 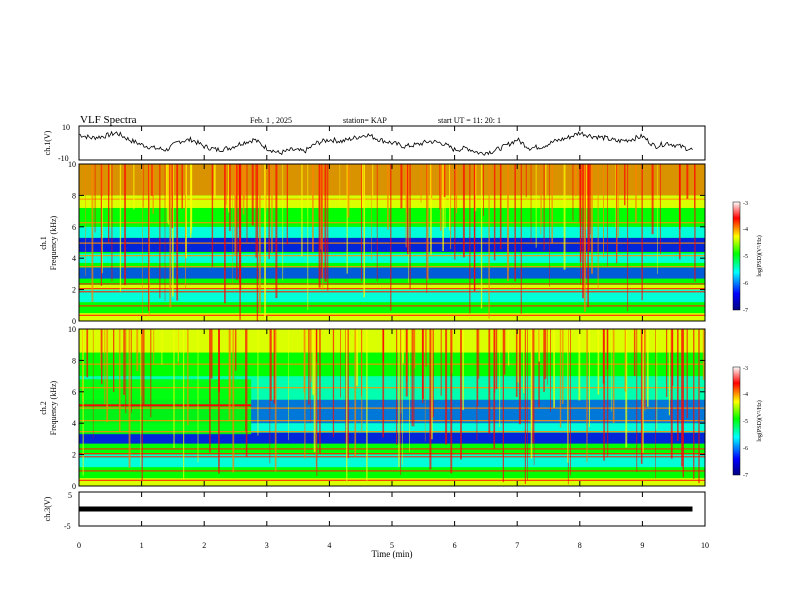 What do you see at coordinates (392, 554) in the screenshot?
I see `x-axis-label: Time (min)` at bounding box center [392, 554].